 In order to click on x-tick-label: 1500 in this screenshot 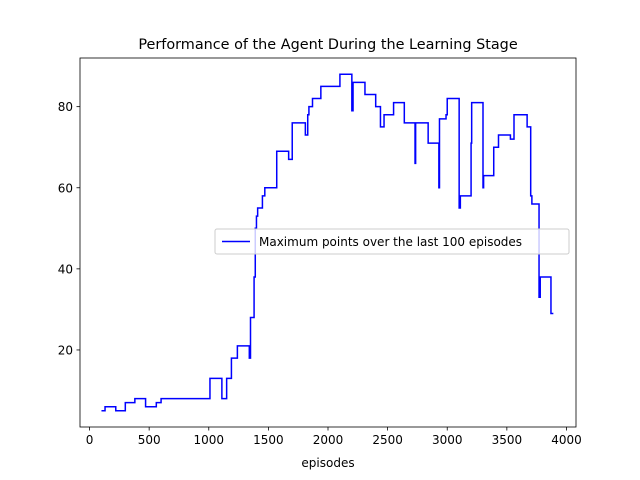, I will do `click(268, 440)`.